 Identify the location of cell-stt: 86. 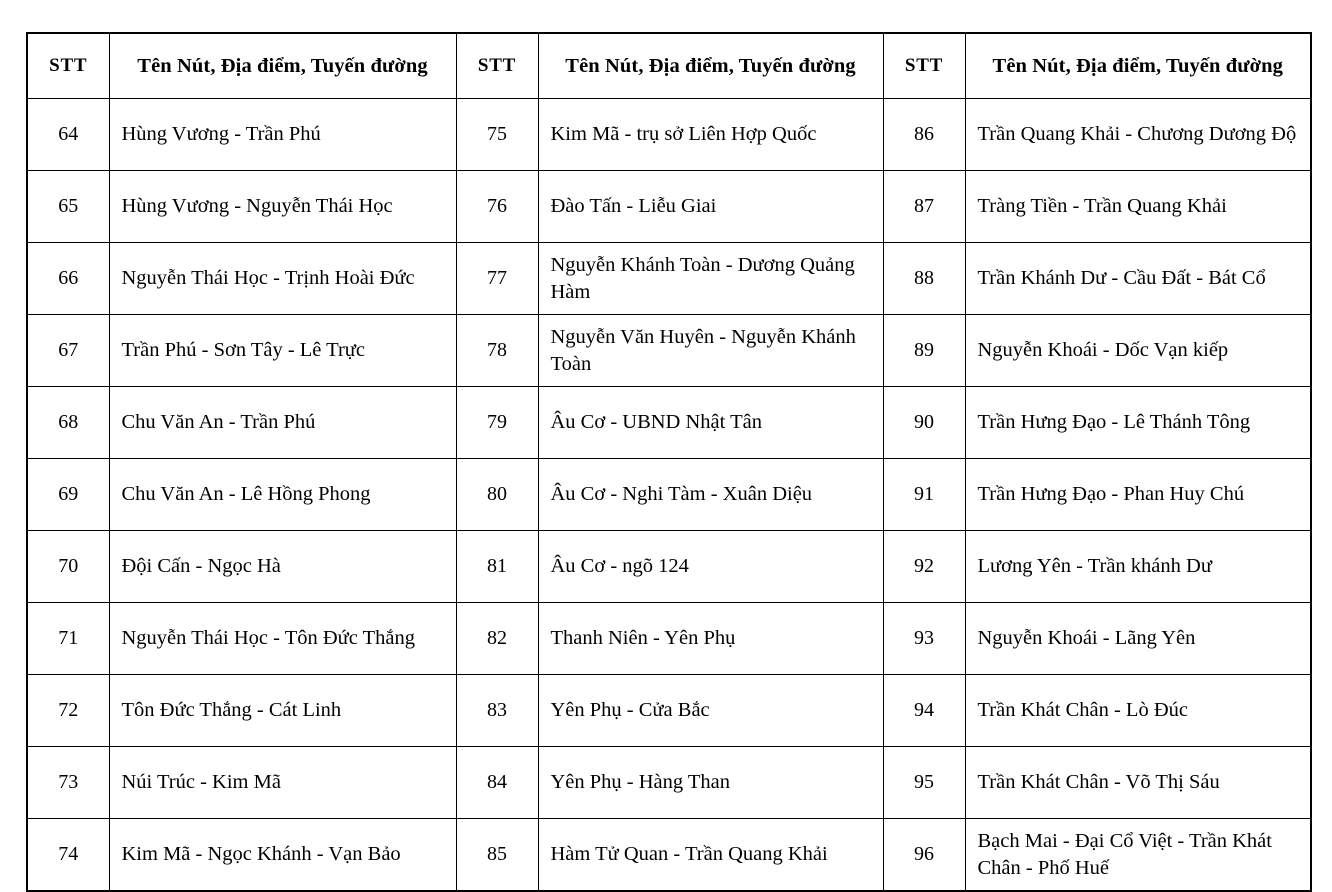
(924, 134).